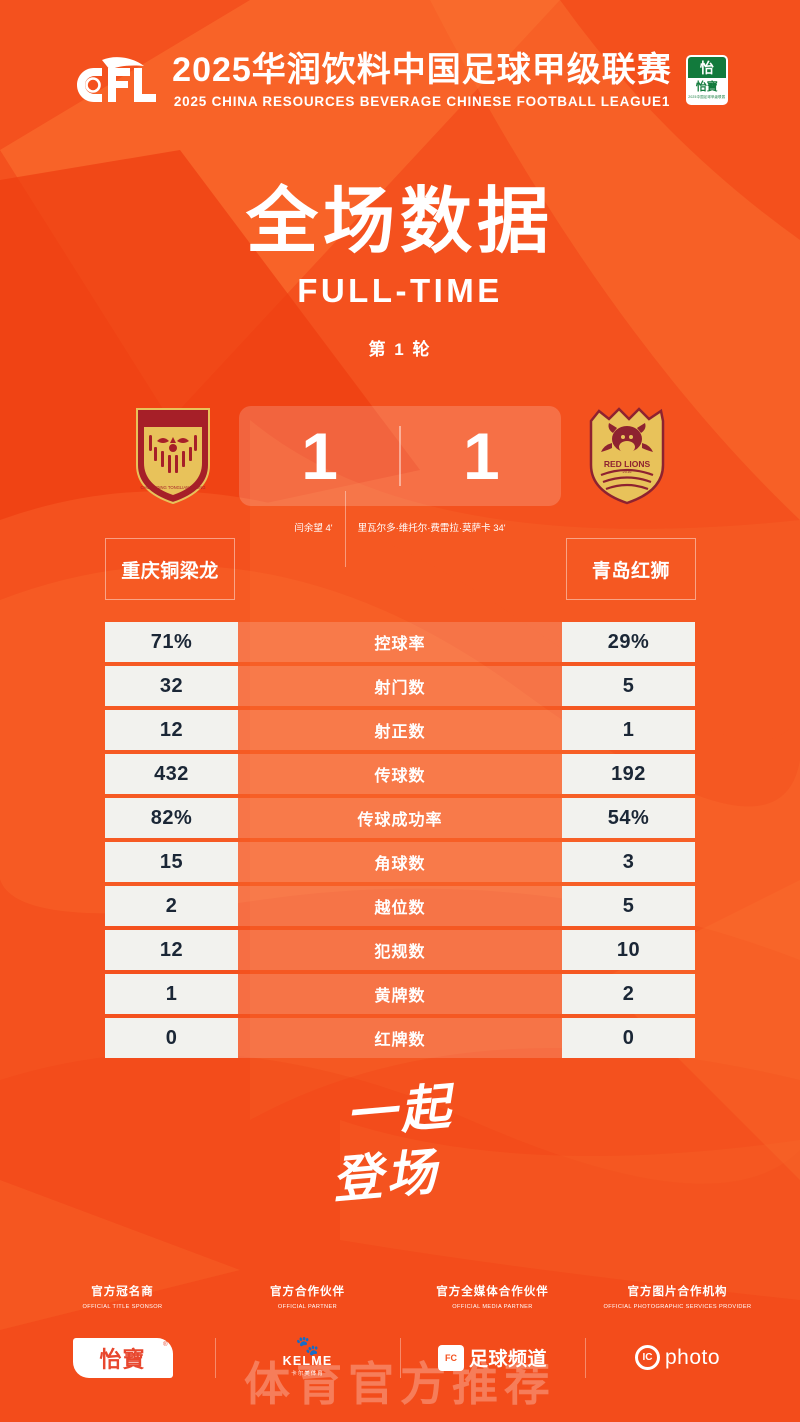 The image size is (800, 1422). What do you see at coordinates (400, 1142) in the screenshot?
I see `slogan: 一起 登场` at bounding box center [400, 1142].